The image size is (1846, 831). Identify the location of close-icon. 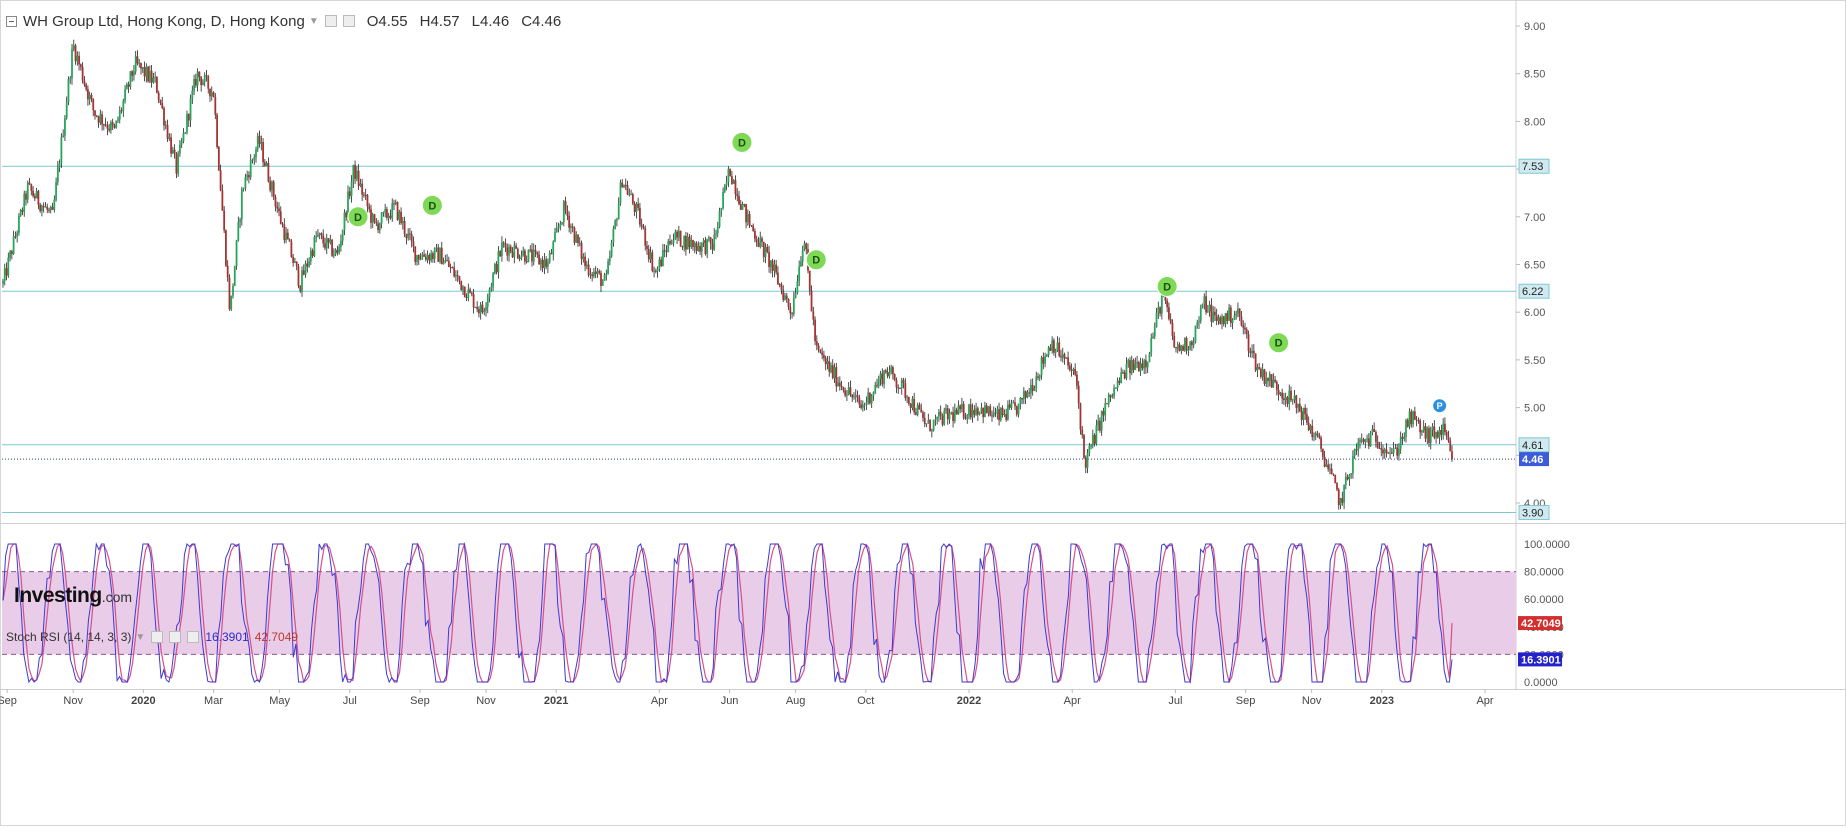
(193, 637).